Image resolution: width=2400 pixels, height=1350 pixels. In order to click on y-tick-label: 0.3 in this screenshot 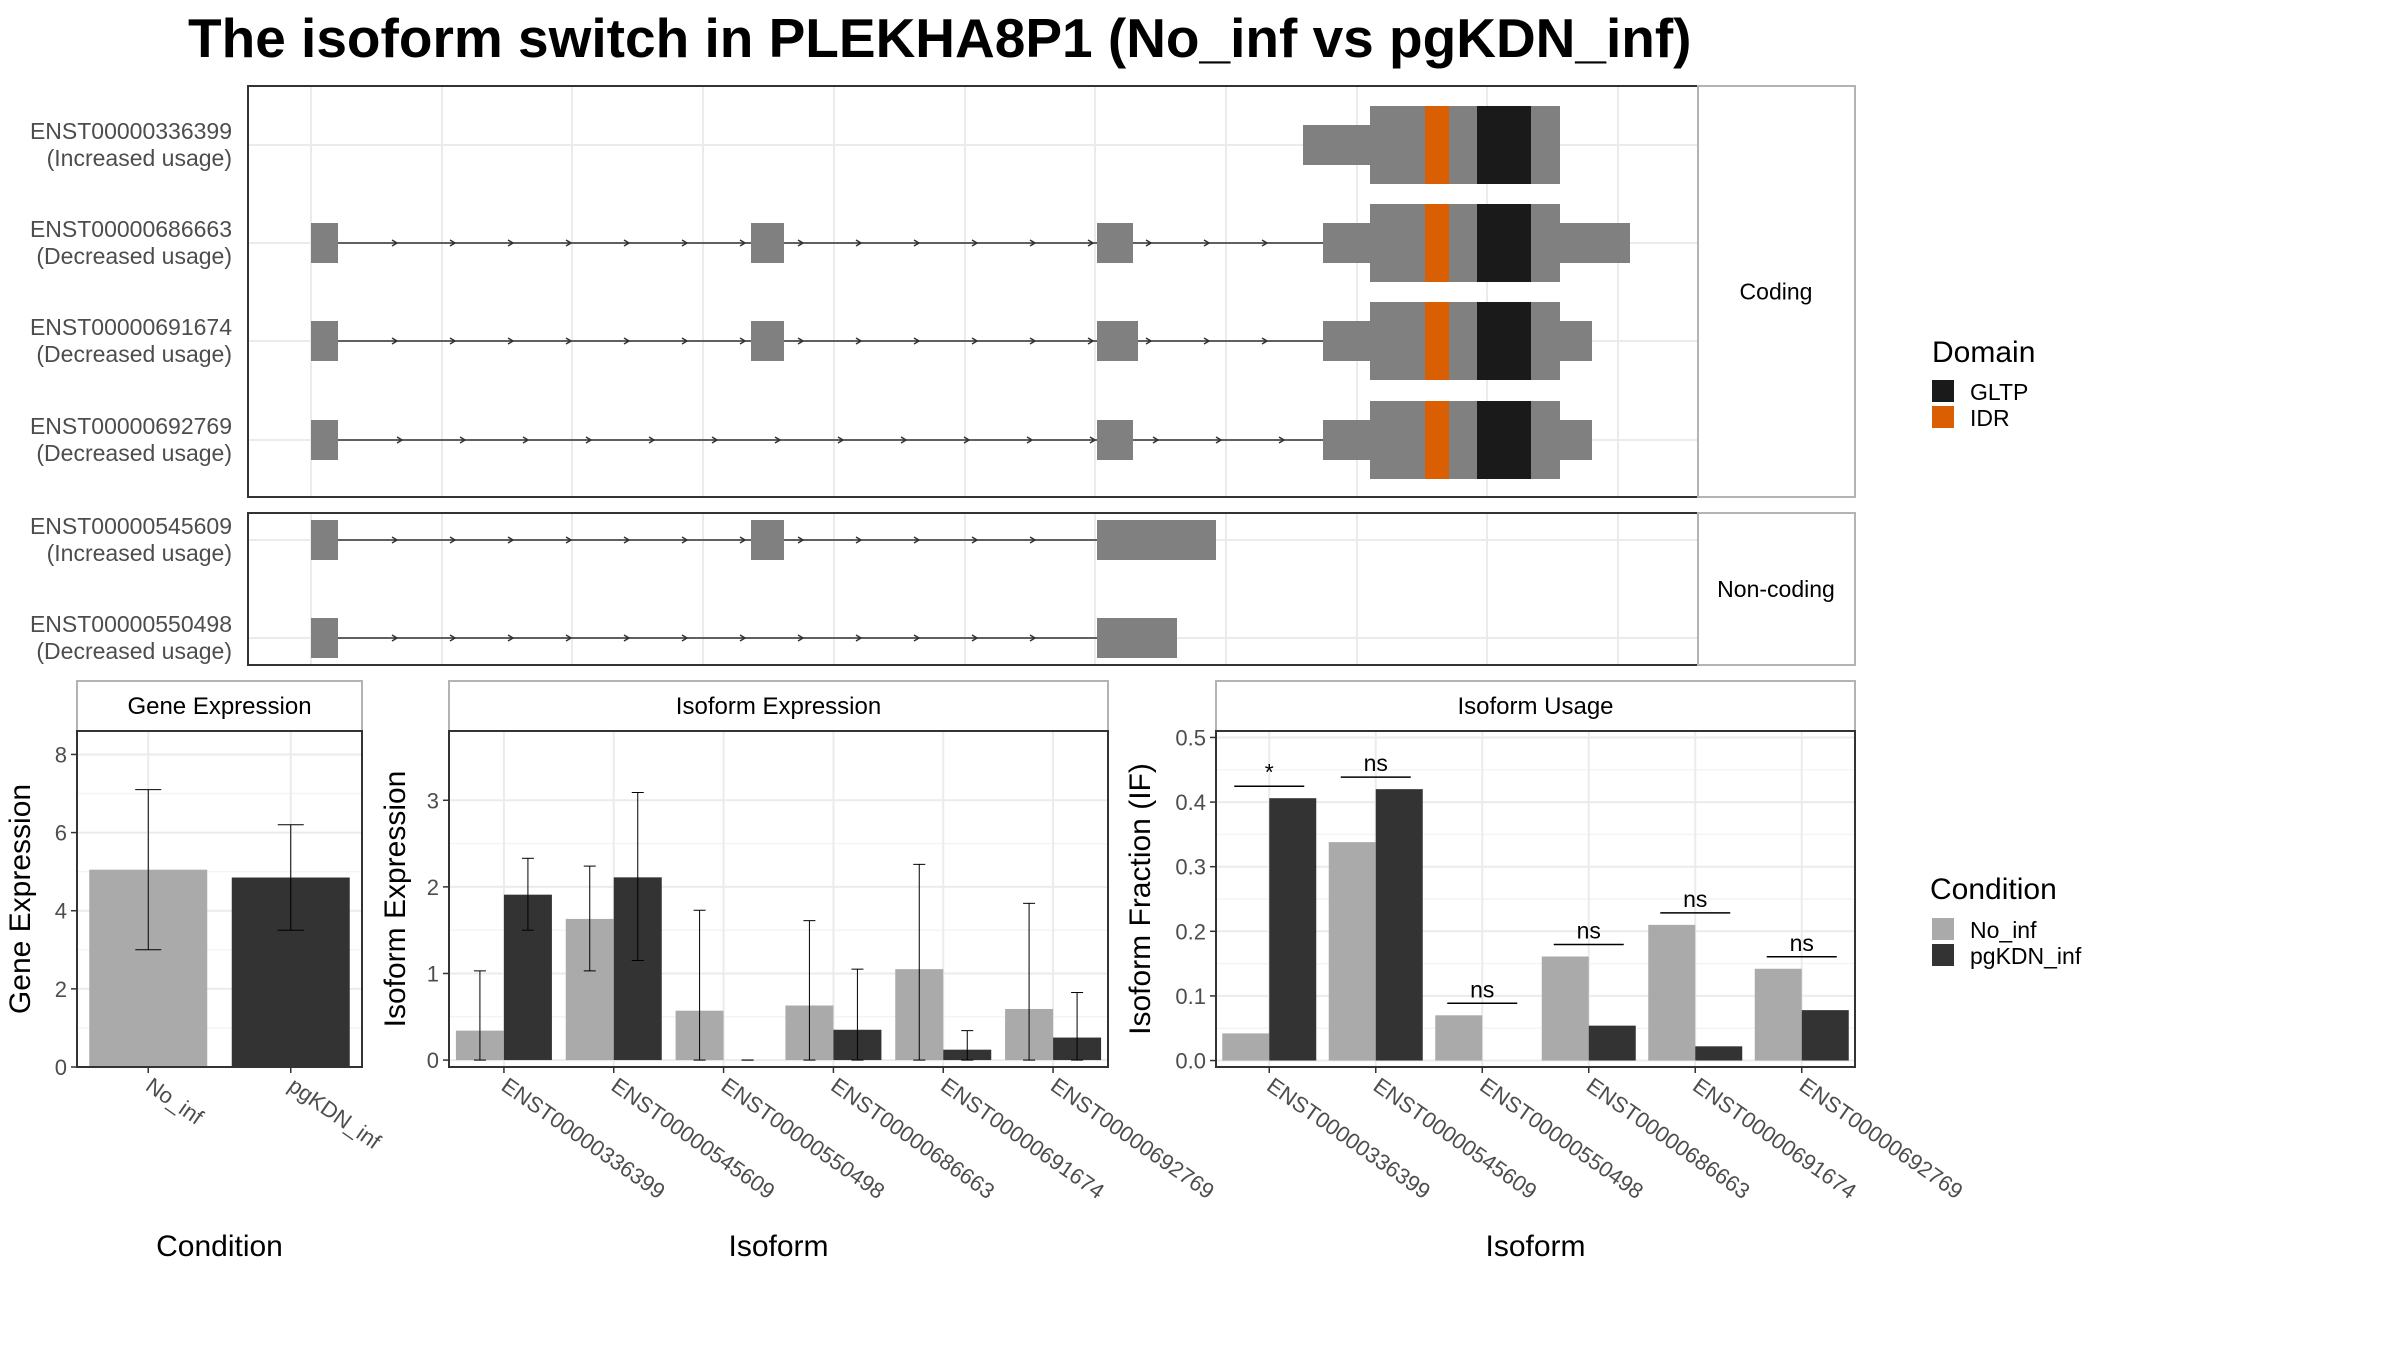, I will do `click(1190, 867)`.